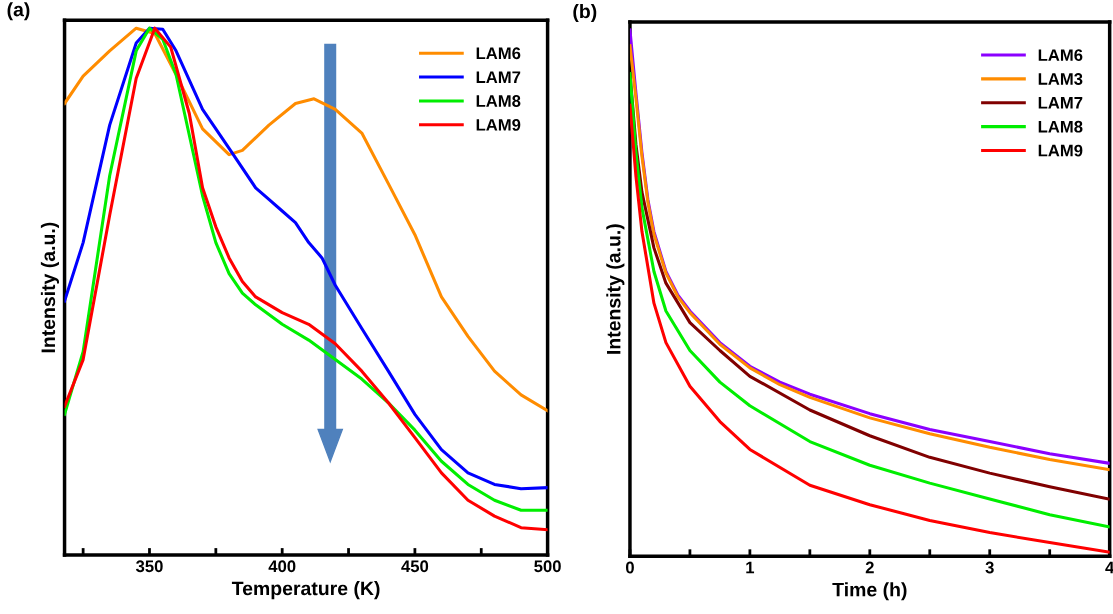 Image resolution: width=1113 pixels, height=614 pixels. Describe the element at coordinates (18, 11) in the screenshot. I see `text: (a)` at that location.